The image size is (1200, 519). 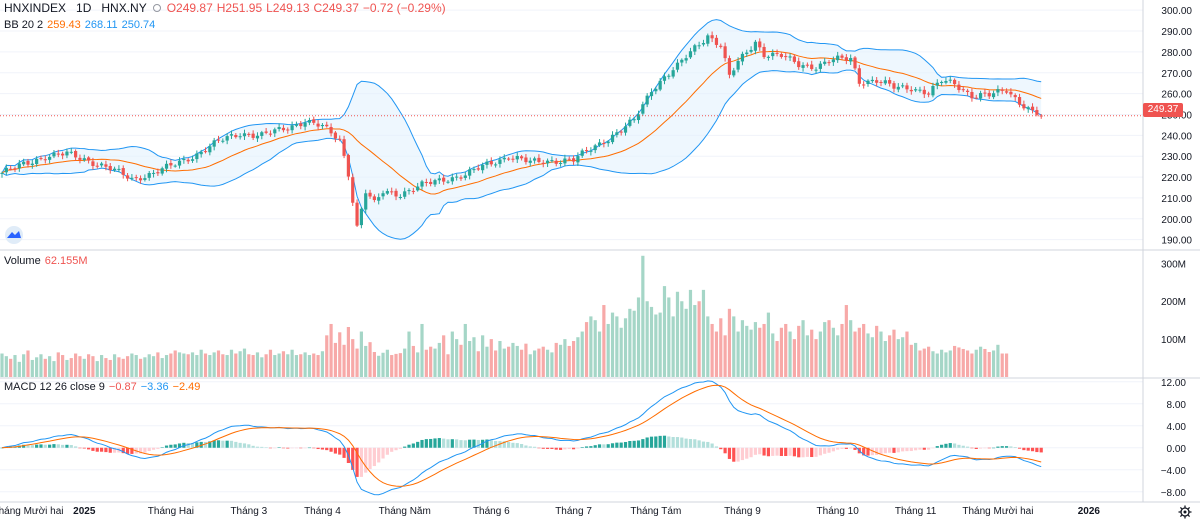 I want to click on macd-legend: MACD 12 26 close 9 −0.87 −3.36 −2.49, so click(x=102, y=387).